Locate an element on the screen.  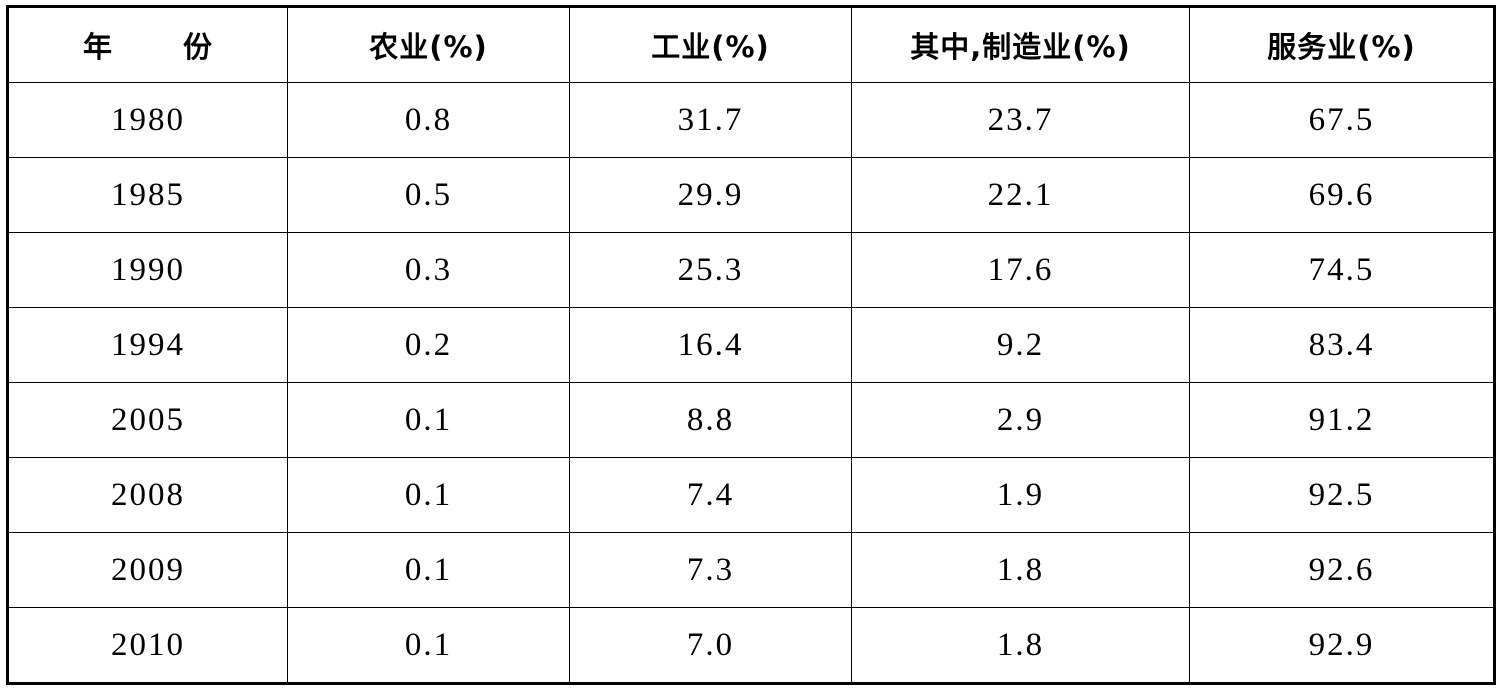
cell-agriculture: 0.5 is located at coordinates (428, 195).